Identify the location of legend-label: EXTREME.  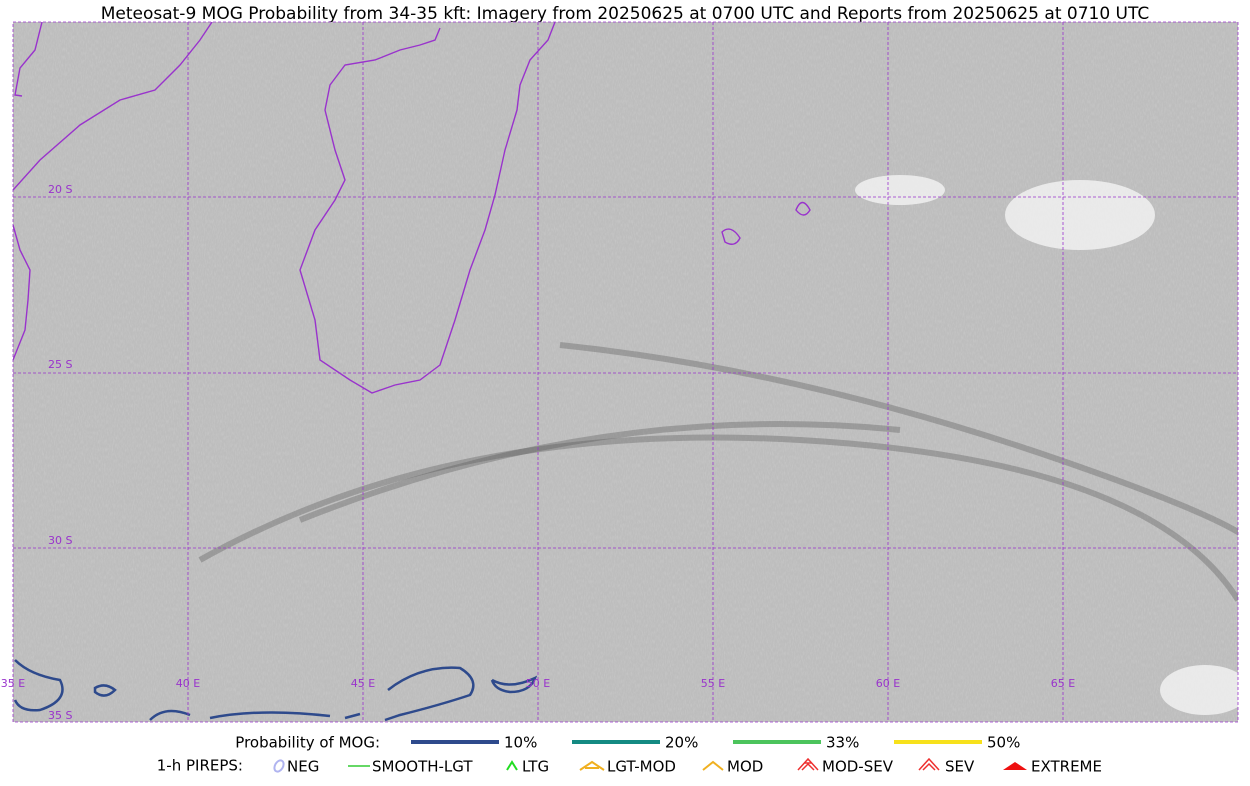
(1066, 767).